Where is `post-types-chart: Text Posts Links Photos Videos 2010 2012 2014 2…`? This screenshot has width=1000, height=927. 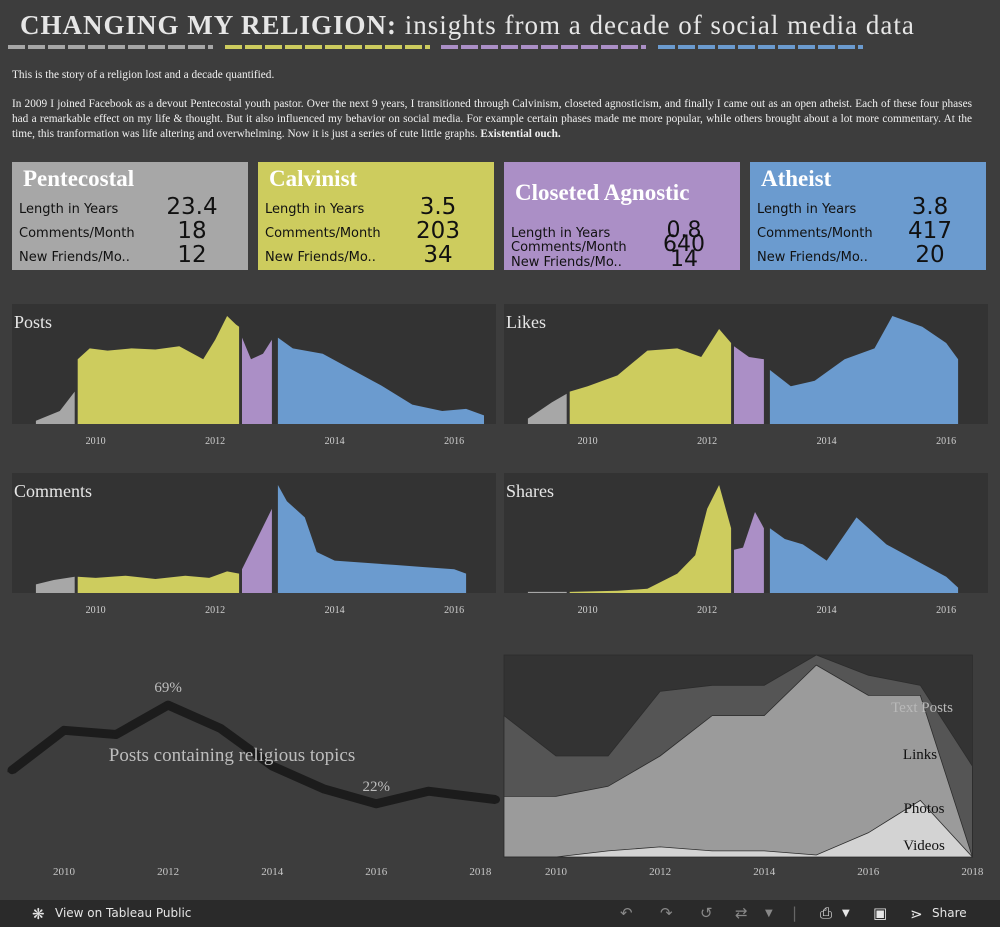
post-types-chart: Text Posts Links Photos Videos 2010 2012 2014 2… is located at coordinates (745, 769).